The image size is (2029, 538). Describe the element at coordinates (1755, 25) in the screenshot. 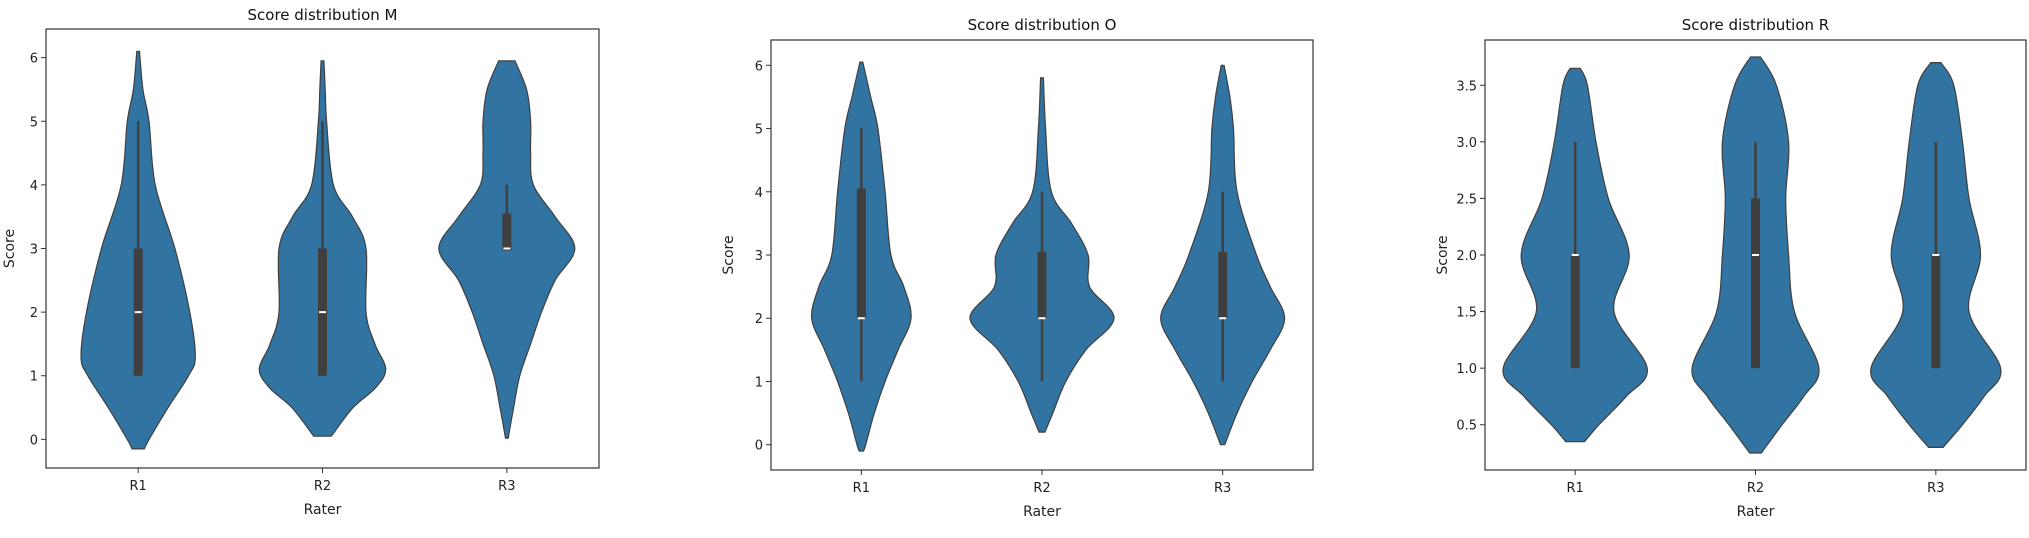

I see `chart-title: Score distribution R` at that location.